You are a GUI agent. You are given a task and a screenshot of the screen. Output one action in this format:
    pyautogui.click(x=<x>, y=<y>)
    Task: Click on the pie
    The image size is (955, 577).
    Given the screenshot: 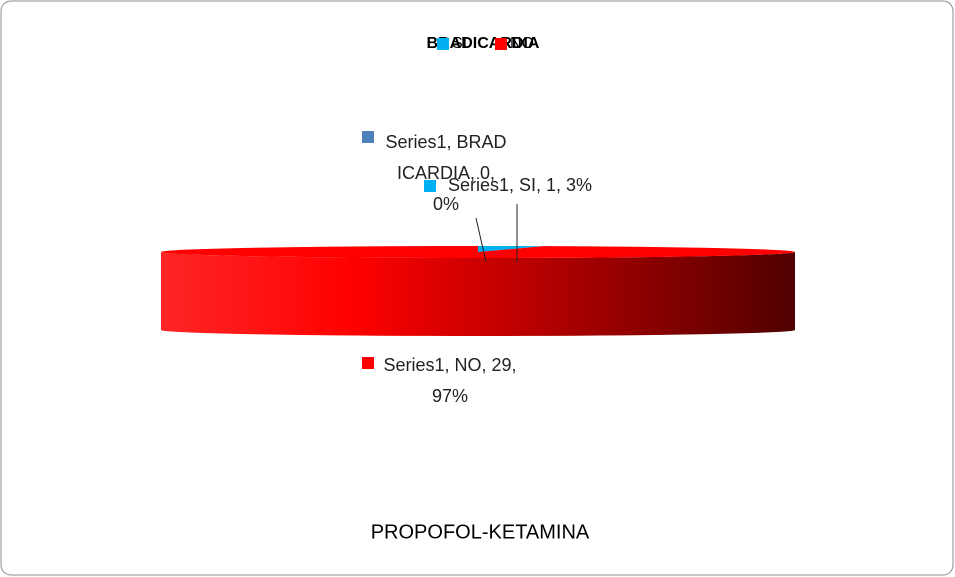 What is the action you would take?
    pyautogui.click(x=478, y=291)
    